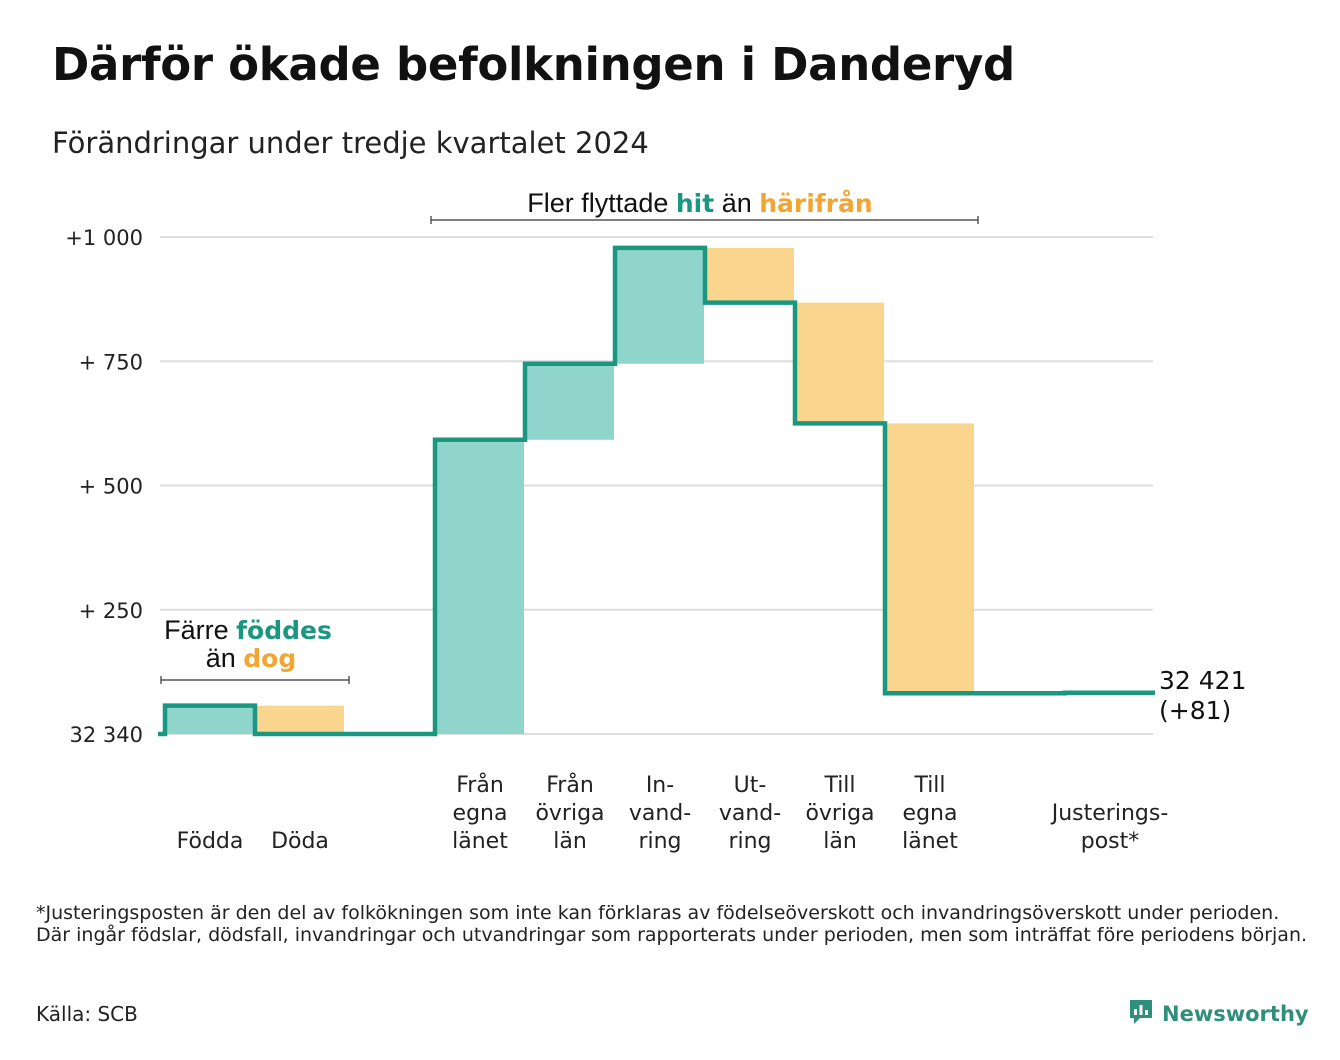  I want to click on annotation-highlight-teal: hit, so click(695, 203).